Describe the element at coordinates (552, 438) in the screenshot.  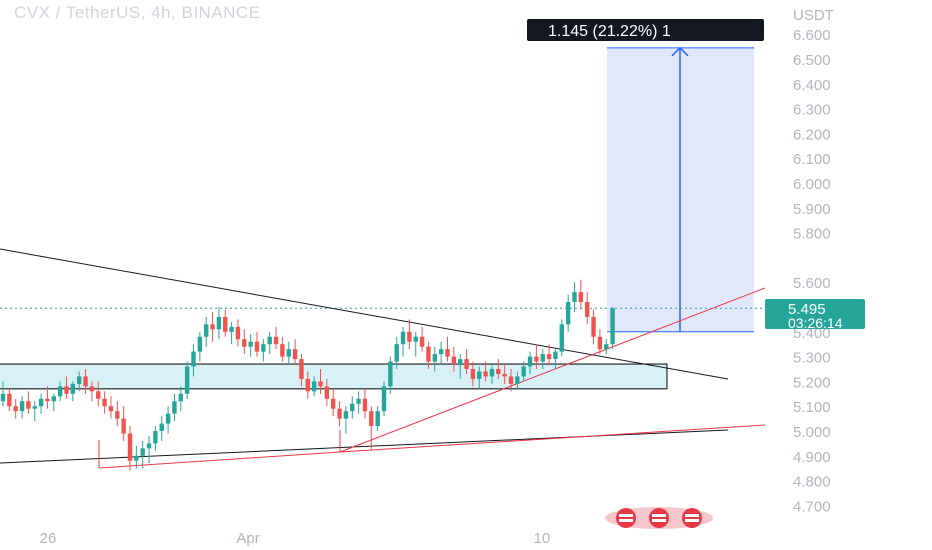
I see `lower-red-trendline` at that location.